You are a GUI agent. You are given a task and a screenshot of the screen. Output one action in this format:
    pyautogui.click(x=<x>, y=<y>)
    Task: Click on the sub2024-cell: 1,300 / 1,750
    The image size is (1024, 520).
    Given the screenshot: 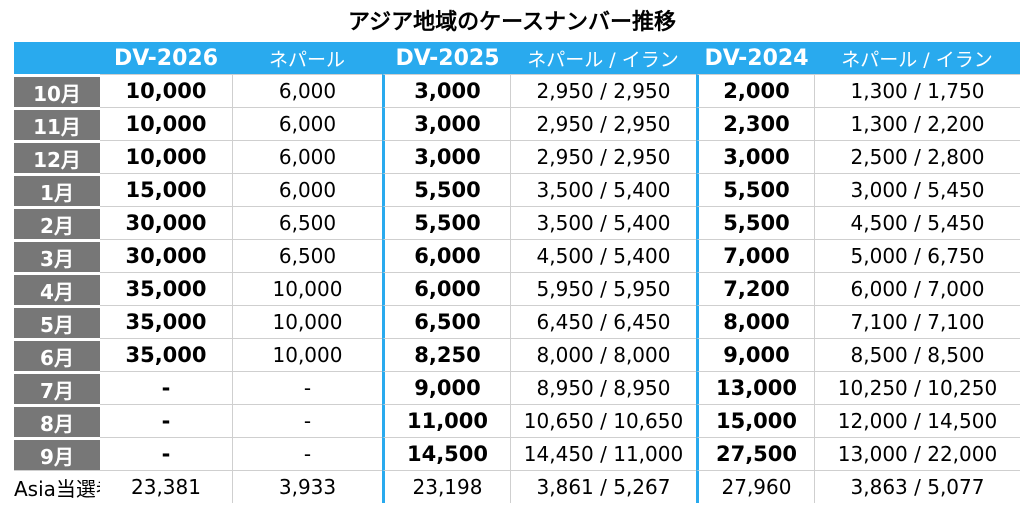 What is the action you would take?
    pyautogui.click(x=917, y=90)
    